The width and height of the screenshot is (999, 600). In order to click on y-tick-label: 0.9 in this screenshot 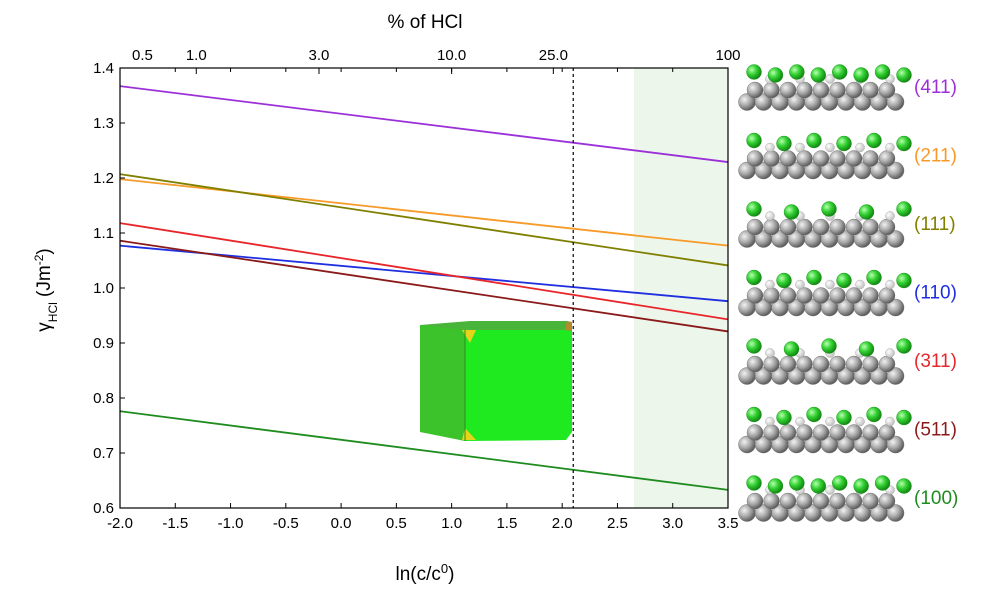, I will do `click(103, 343)`.